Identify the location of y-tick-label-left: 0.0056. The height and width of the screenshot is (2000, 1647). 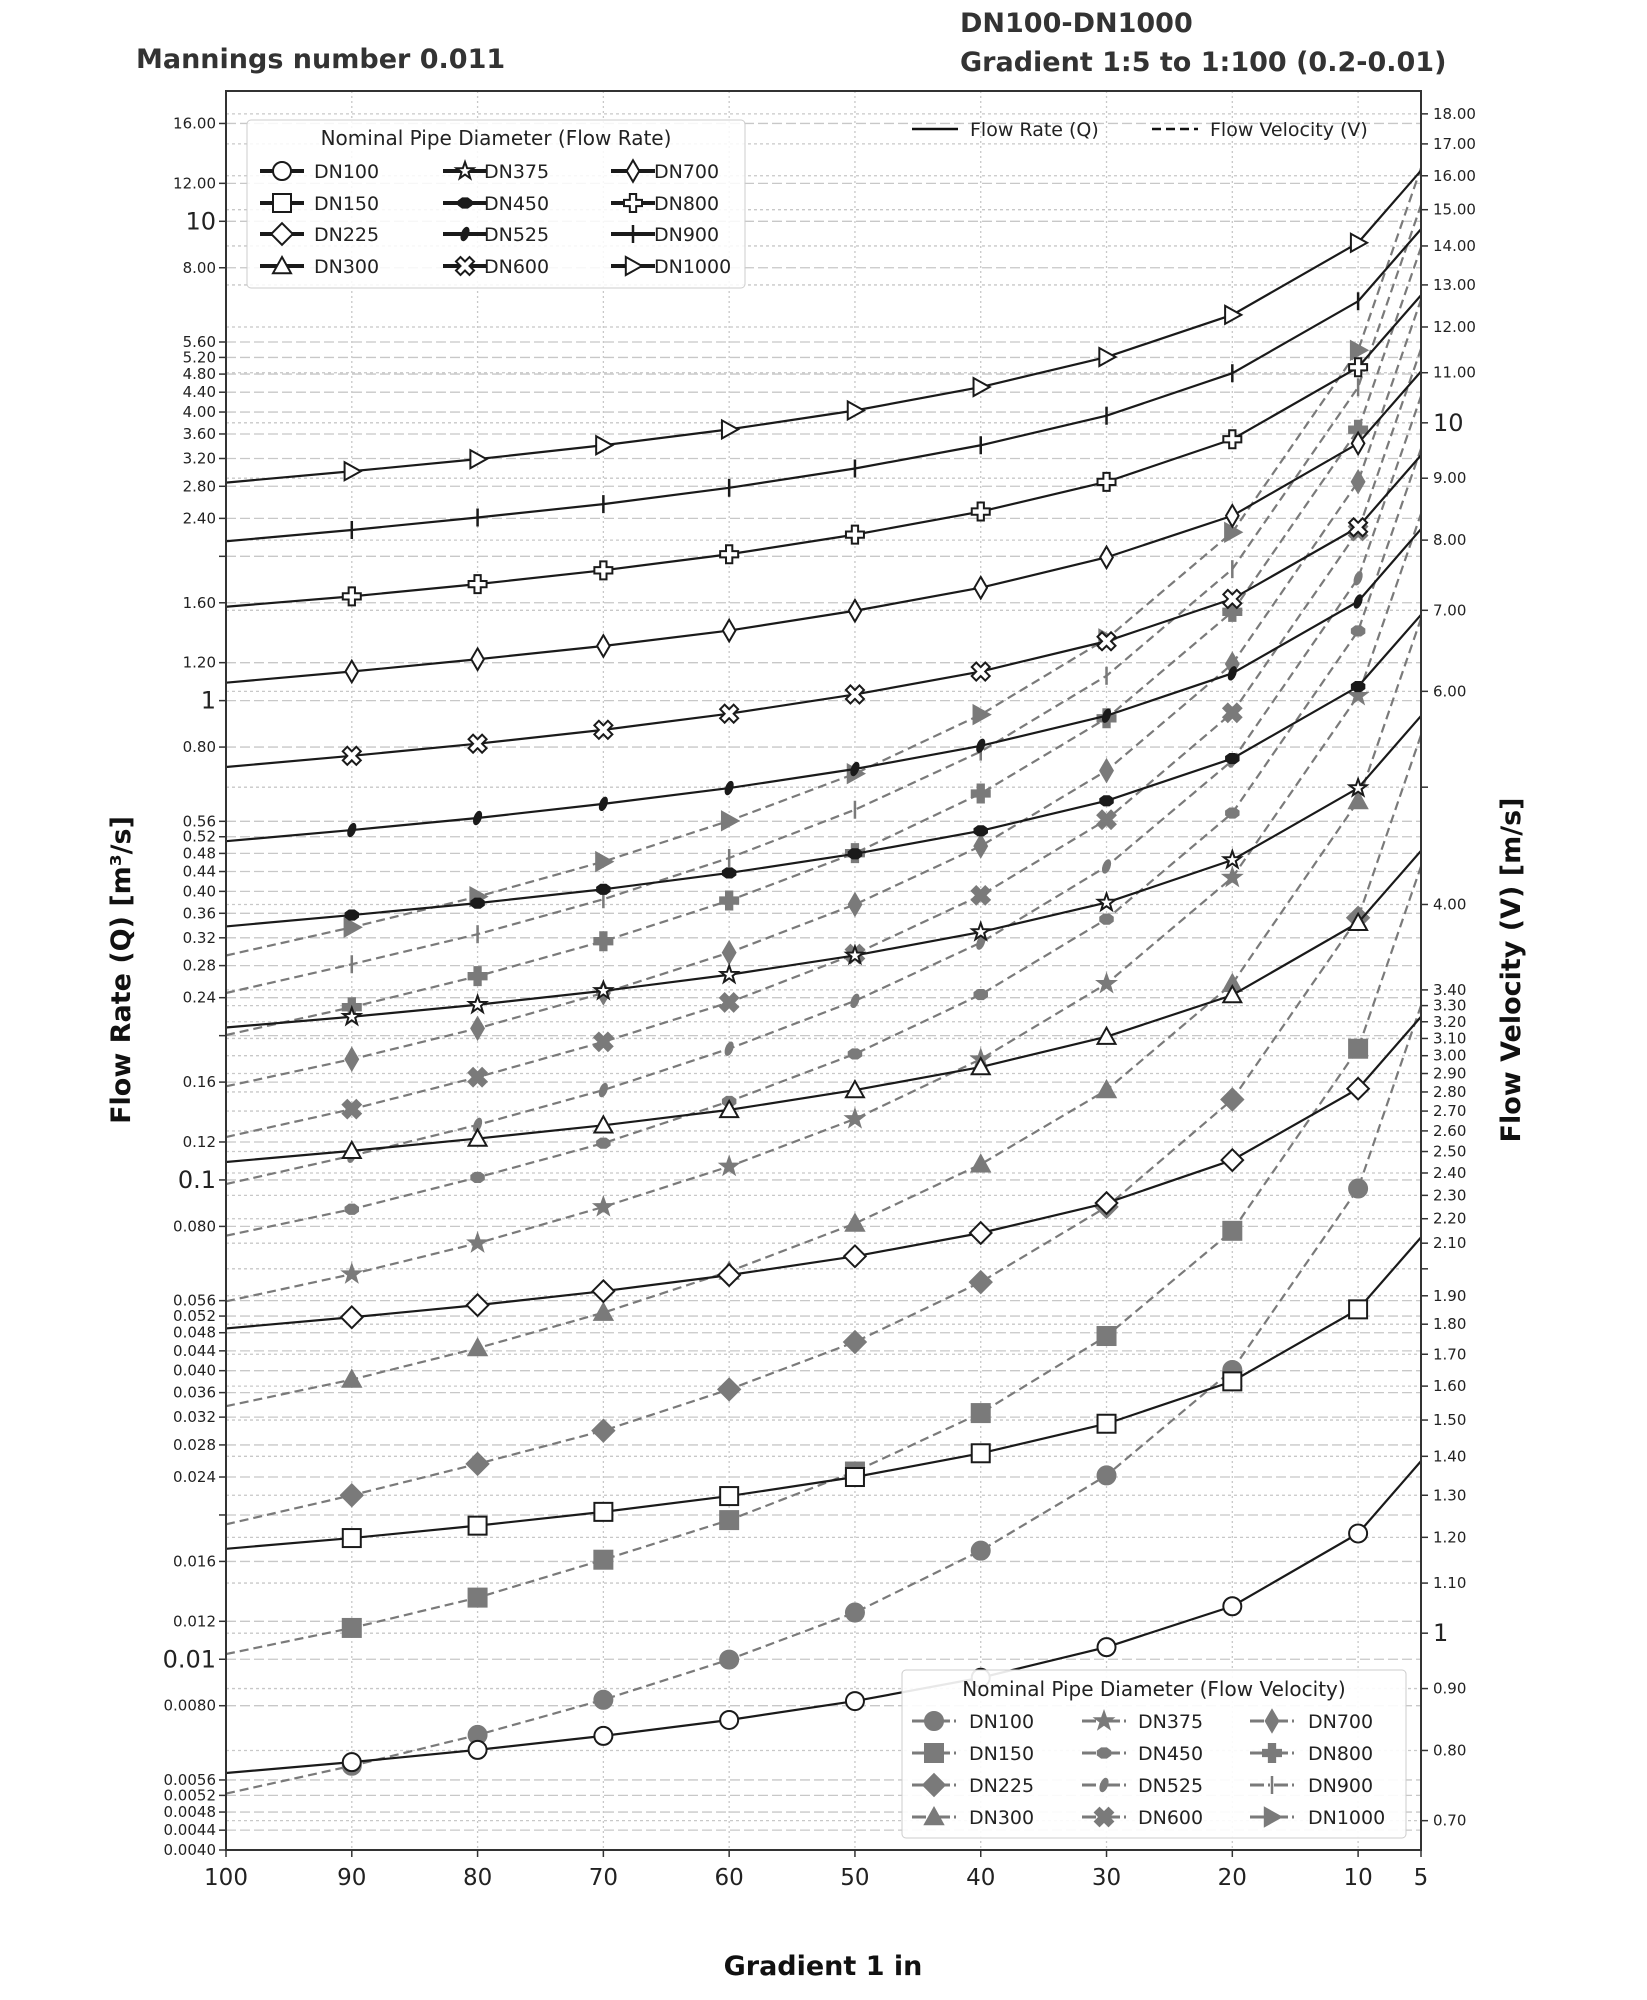
(190, 1780).